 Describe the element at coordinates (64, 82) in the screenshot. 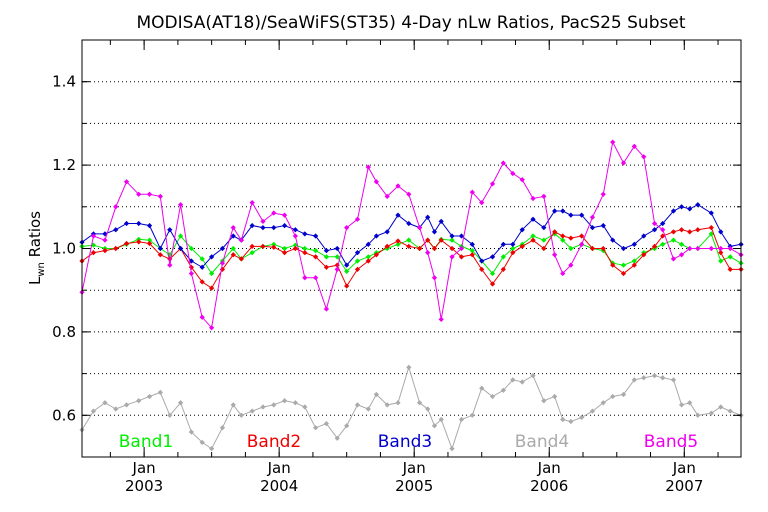

I see `y-tick-label: 1.4` at that location.